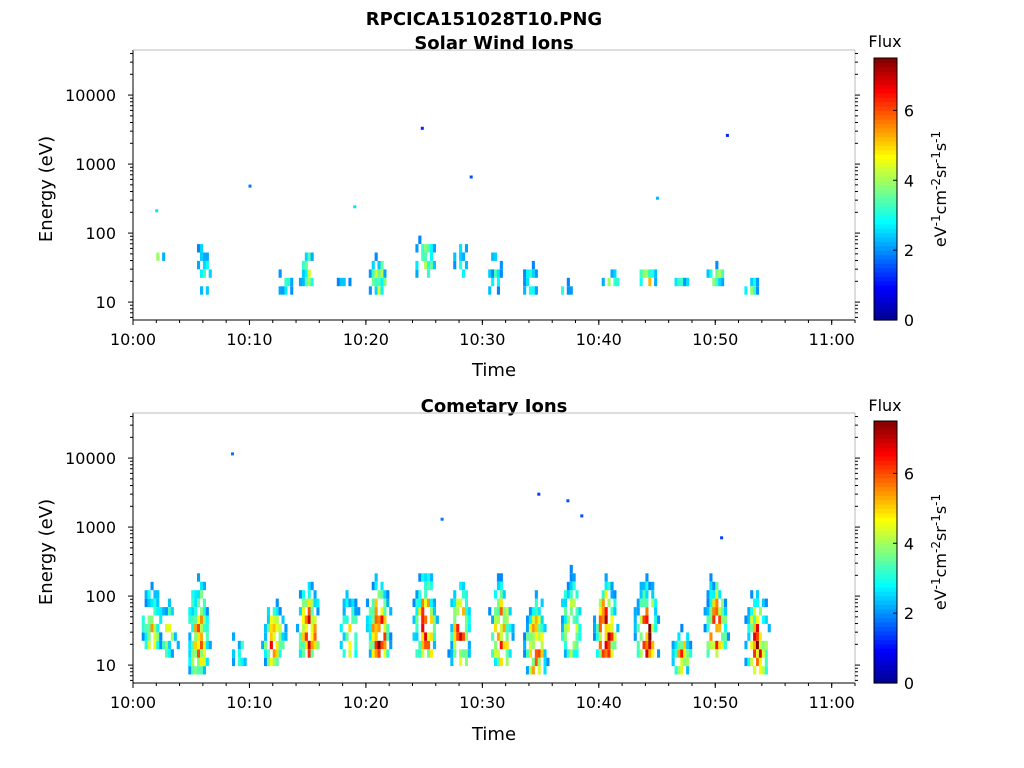  I want to click on y-tick-label: 100, so click(100, 233).